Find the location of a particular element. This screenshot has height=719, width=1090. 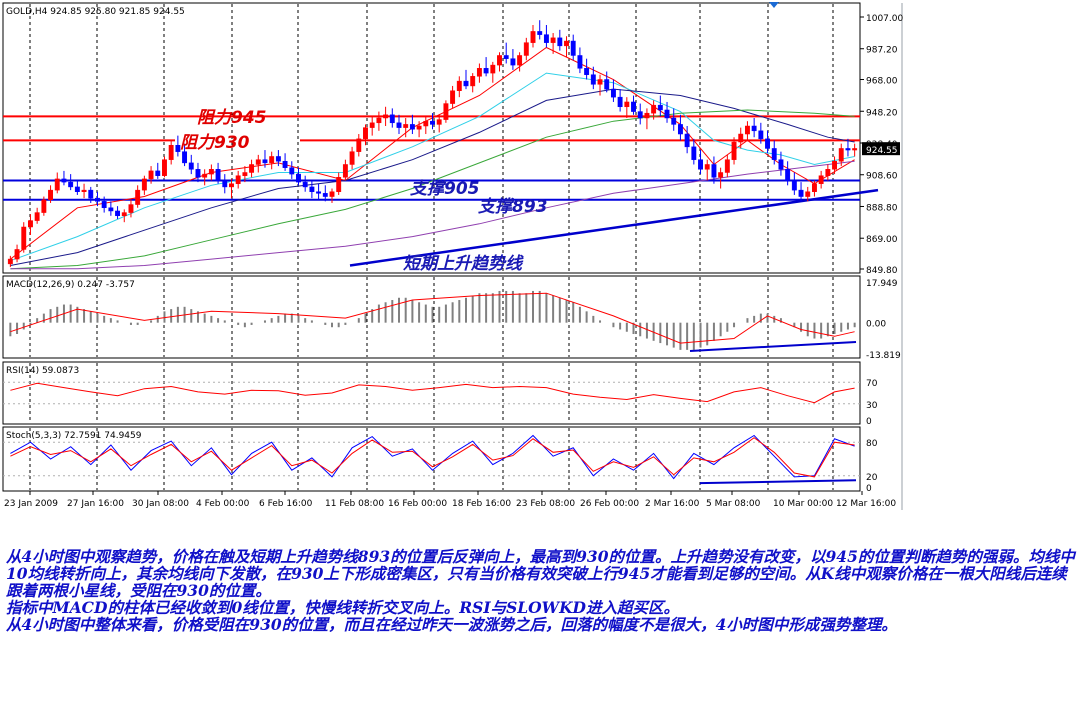

moving-average-line is located at coordinates (432, 215).